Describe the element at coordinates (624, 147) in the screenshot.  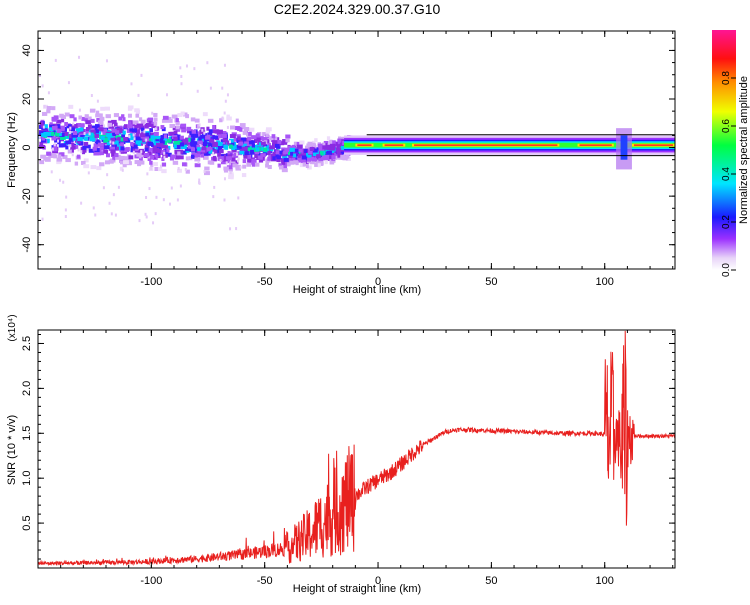
I see `spectrogram-disturbance` at that location.